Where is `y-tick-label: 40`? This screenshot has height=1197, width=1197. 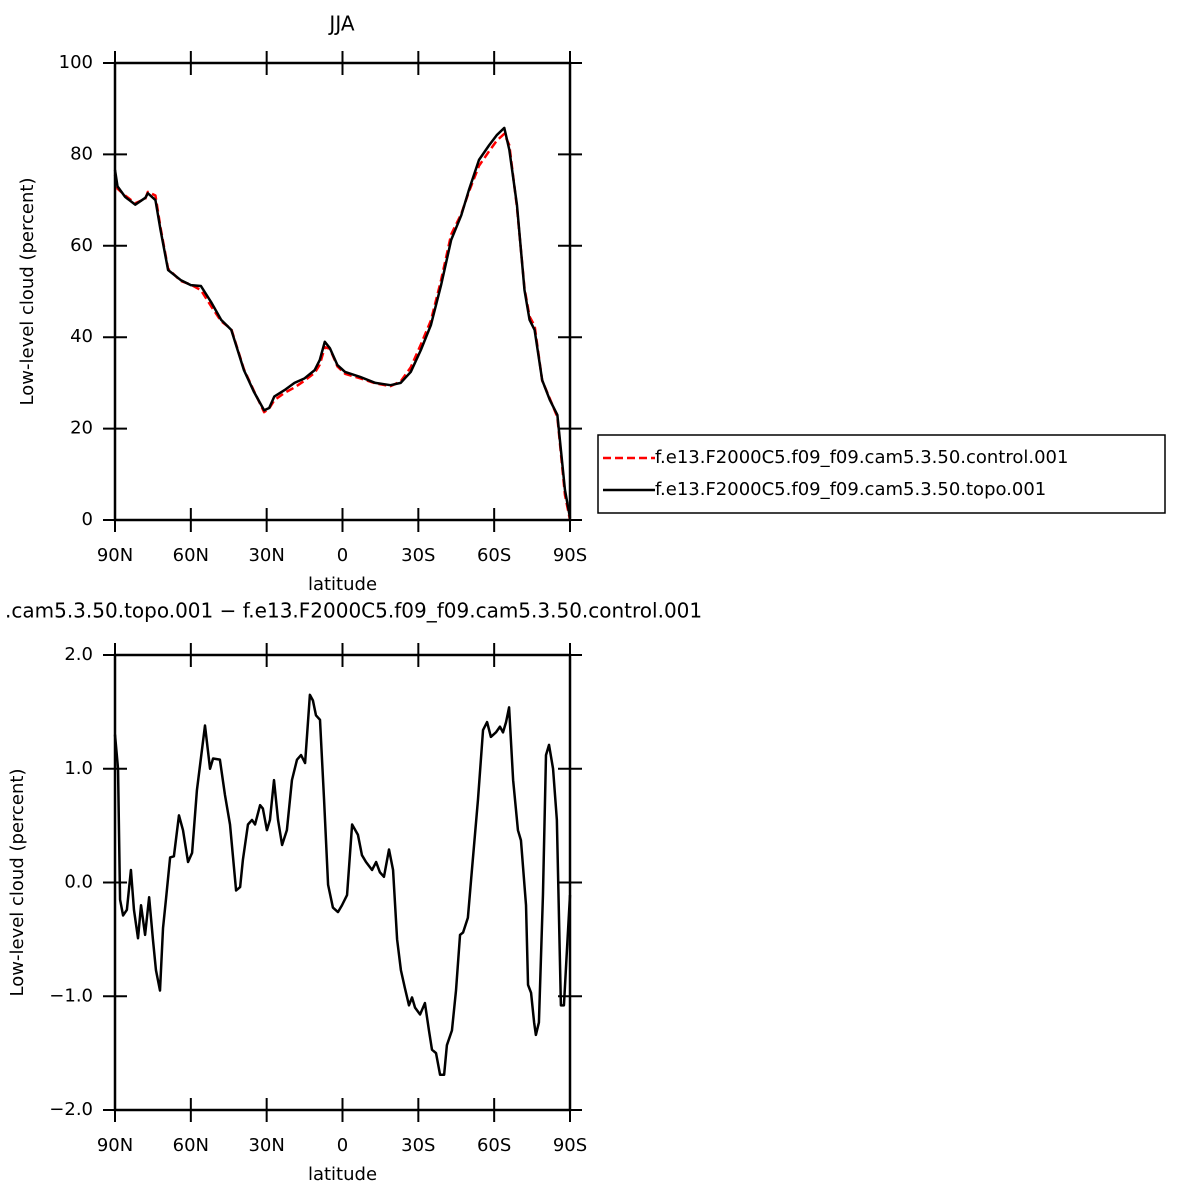
y-tick-label: 40 is located at coordinates (81, 336).